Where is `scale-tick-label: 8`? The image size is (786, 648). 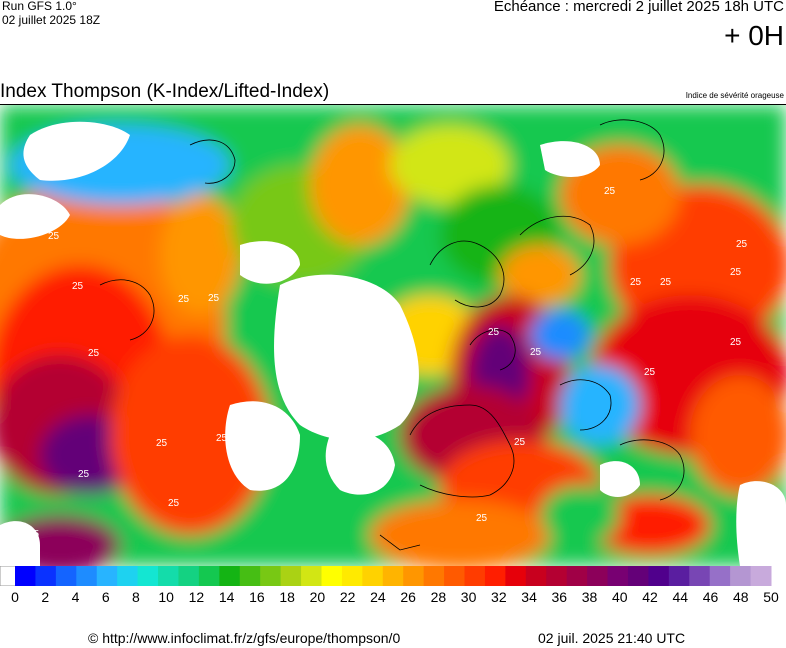
scale-tick-label: 8 is located at coordinates (136, 597).